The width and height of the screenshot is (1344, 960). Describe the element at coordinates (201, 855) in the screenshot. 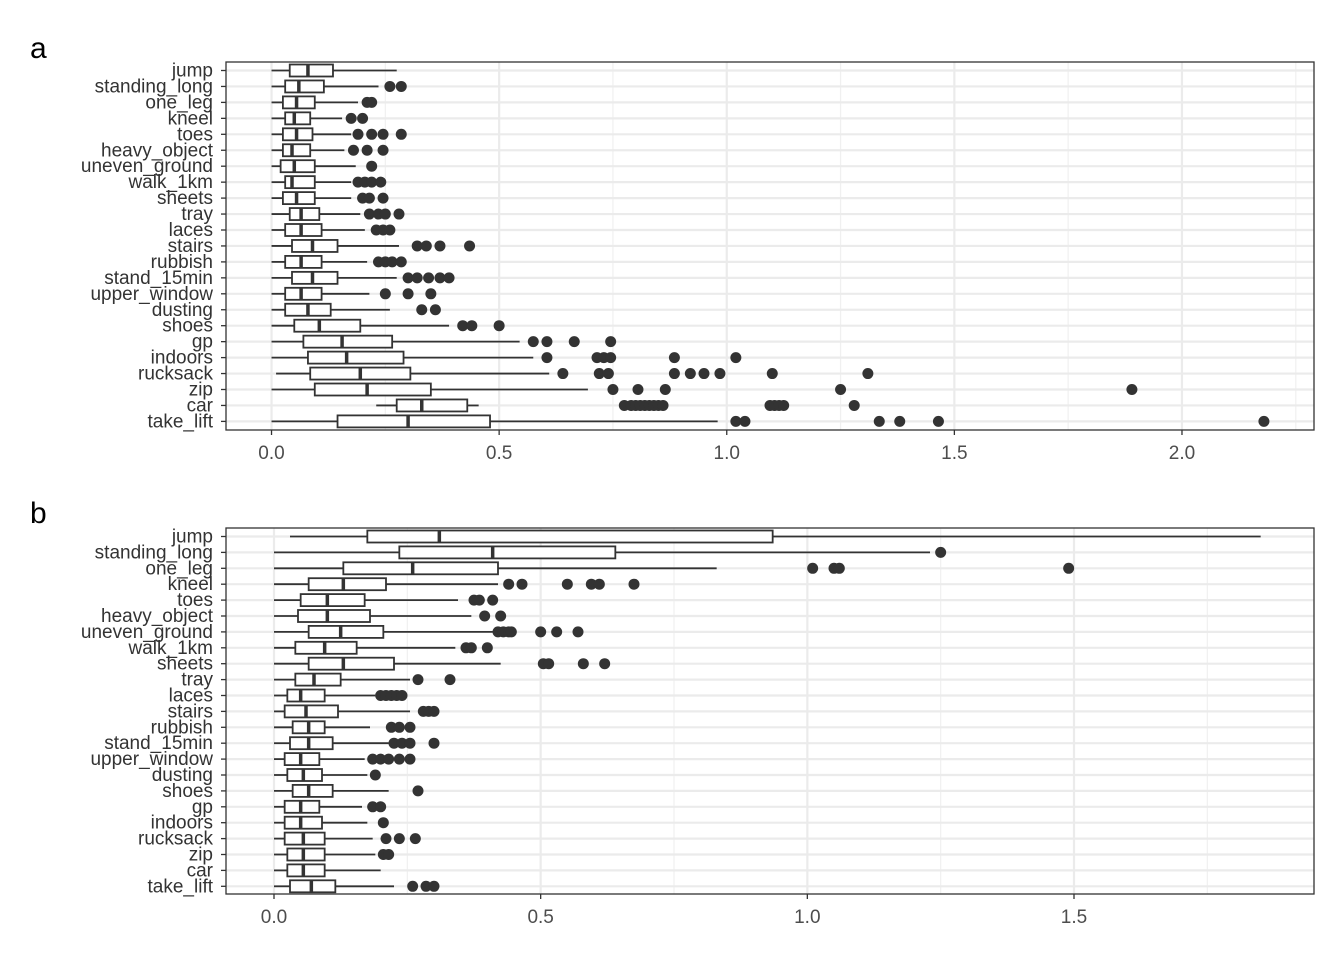

I see `category-label: zip` at that location.